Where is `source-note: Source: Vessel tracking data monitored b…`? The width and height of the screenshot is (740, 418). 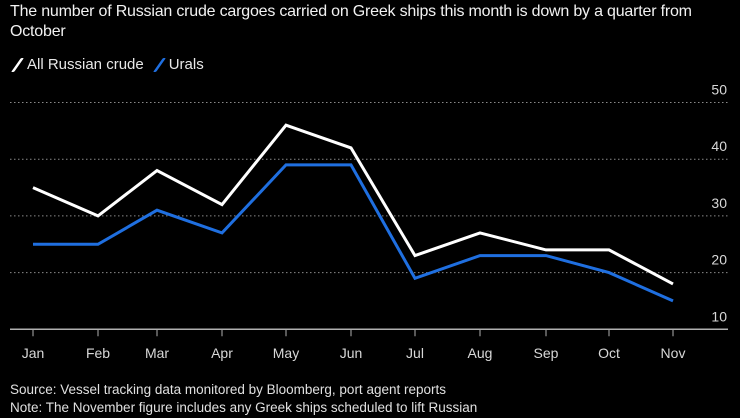
source-note: Source: Vessel tracking data monitored b… is located at coordinates (228, 389).